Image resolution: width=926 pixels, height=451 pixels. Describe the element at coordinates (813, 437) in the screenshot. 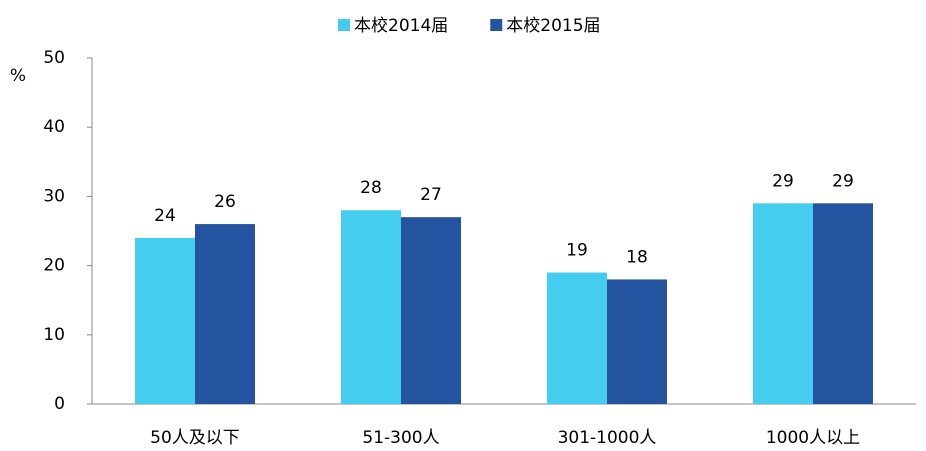

I see `x-tick-label: 1000人以上` at that location.